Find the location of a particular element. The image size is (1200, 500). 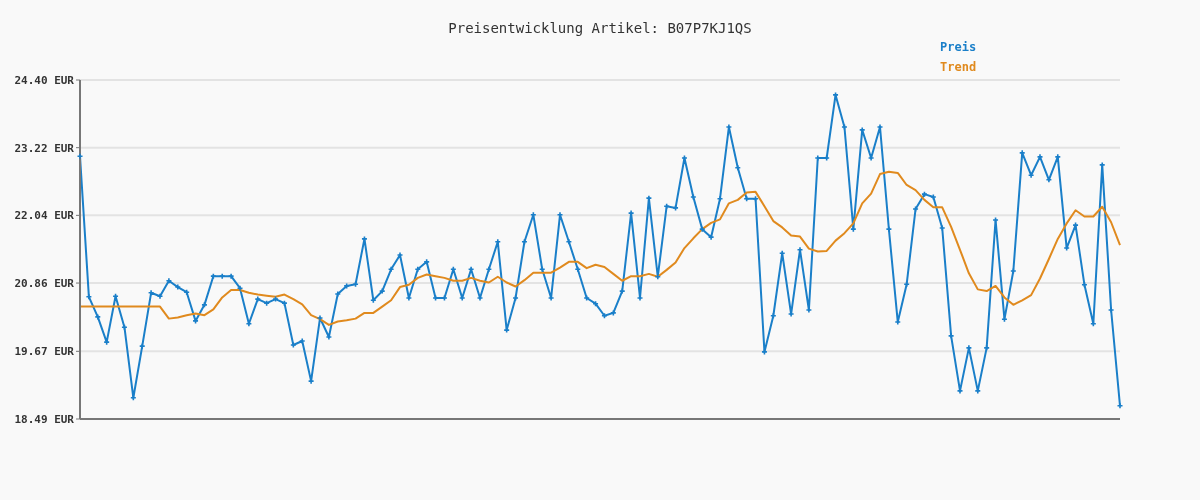

y-tick-label: 24.40 EUR is located at coordinates (44, 80).